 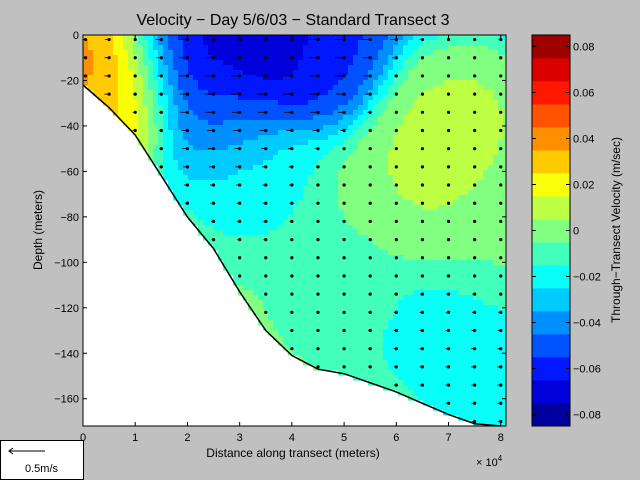 What do you see at coordinates (66, 354) in the screenshot?
I see `y-tick-label: −140` at bounding box center [66, 354].